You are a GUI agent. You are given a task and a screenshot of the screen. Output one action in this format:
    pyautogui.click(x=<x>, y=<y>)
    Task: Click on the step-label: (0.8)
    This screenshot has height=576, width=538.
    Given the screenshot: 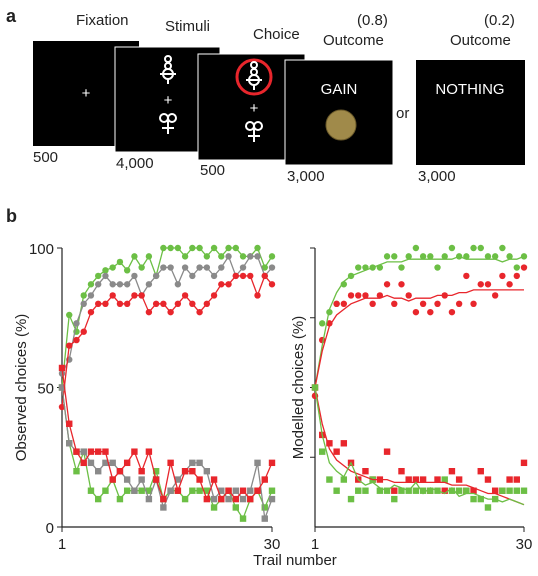 What is the action you would take?
    pyautogui.click(x=372, y=20)
    